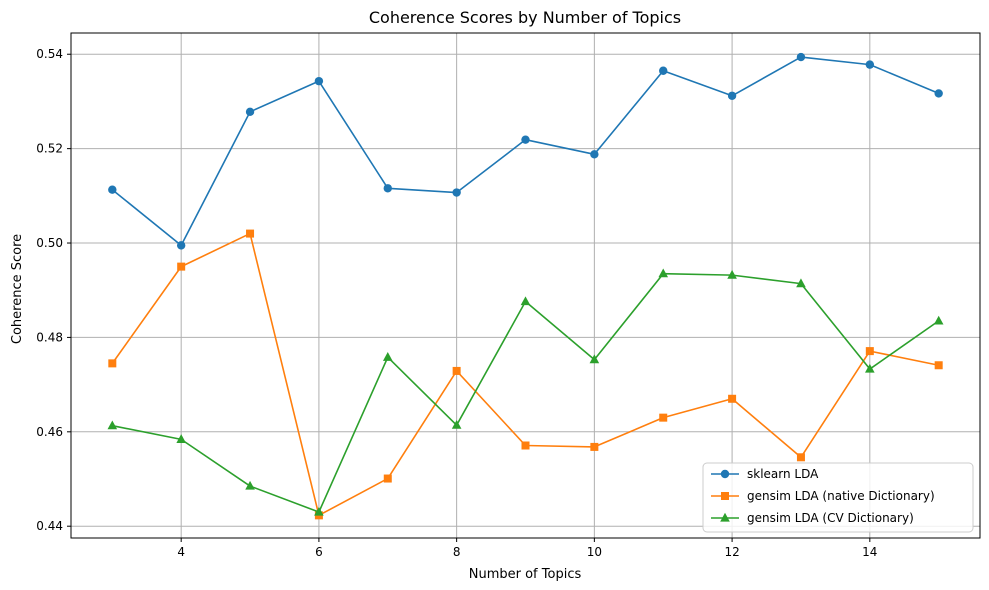 This screenshot has width=989, height=590. What do you see at coordinates (49, 337) in the screenshot?
I see `y-tick-label: 0.48` at bounding box center [49, 337].